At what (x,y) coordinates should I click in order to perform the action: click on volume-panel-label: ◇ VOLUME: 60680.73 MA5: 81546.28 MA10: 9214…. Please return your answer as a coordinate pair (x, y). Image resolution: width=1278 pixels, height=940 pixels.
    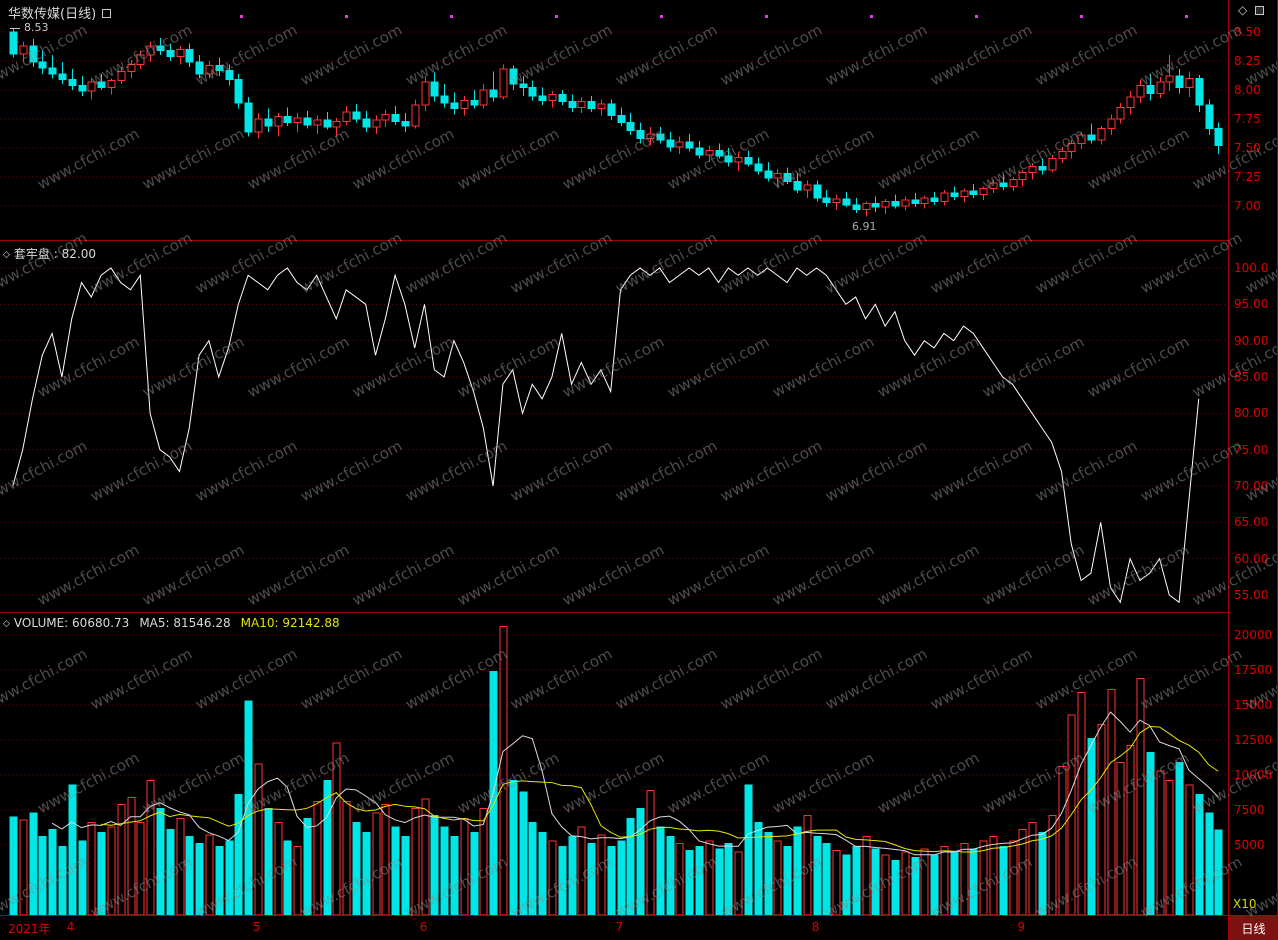
    Looking at the image, I should click on (171, 623).